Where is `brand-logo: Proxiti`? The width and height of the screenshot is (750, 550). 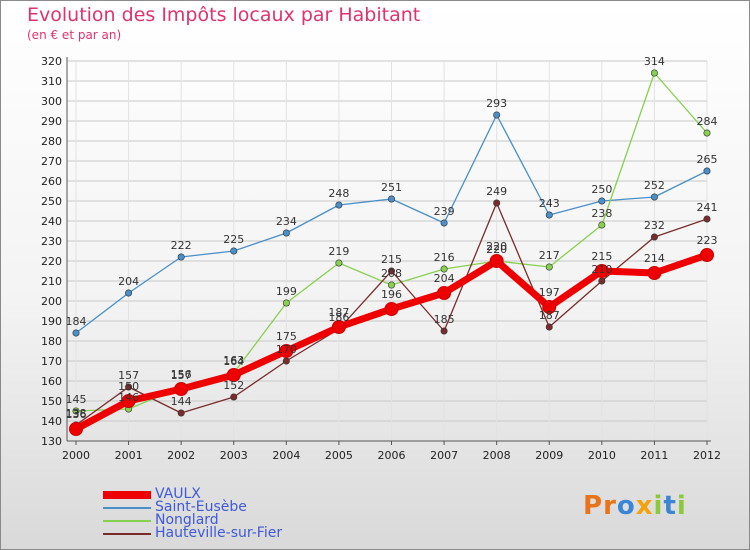 brand-logo: Proxiti is located at coordinates (635, 506).